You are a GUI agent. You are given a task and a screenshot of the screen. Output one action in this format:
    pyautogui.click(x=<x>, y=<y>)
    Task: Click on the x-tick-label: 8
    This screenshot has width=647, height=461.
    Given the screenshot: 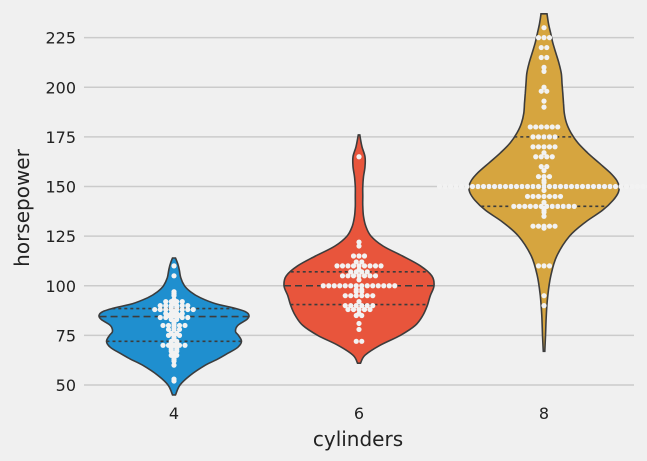 What is the action you would take?
    pyautogui.click(x=544, y=413)
    